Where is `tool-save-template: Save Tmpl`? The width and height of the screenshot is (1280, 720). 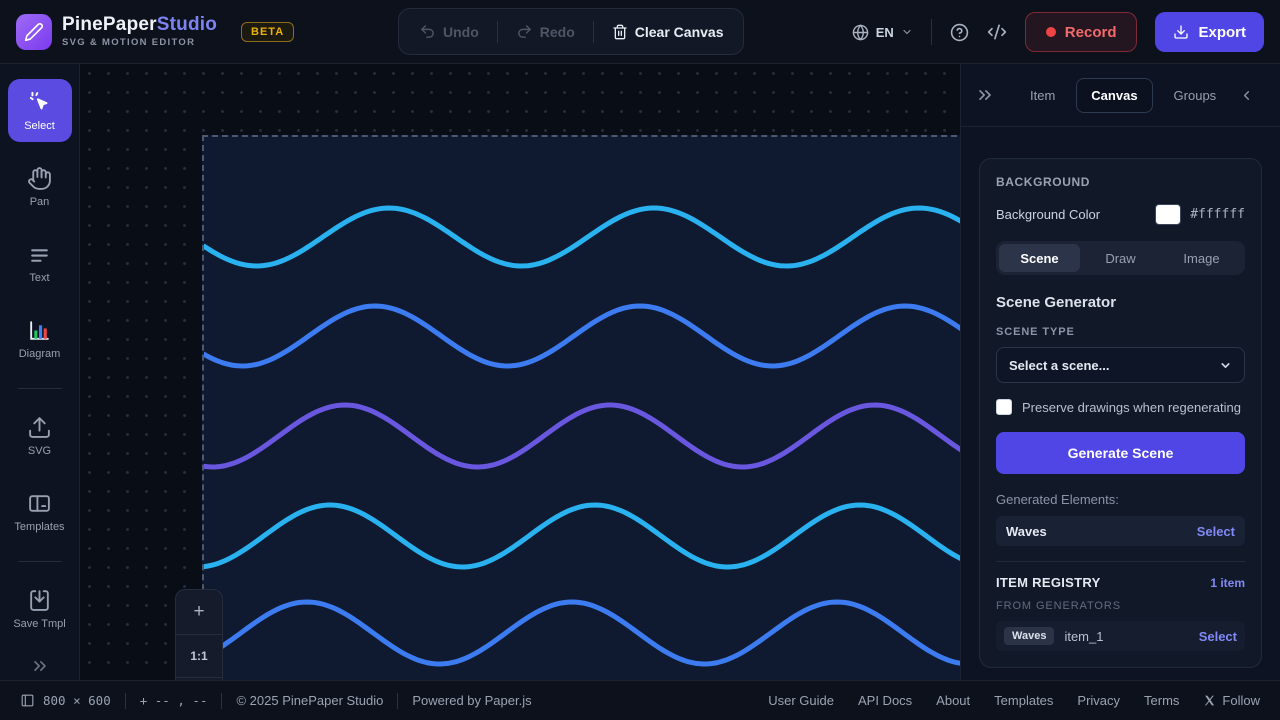
tool-save-template: Save Tmpl is located at coordinates (40, 609).